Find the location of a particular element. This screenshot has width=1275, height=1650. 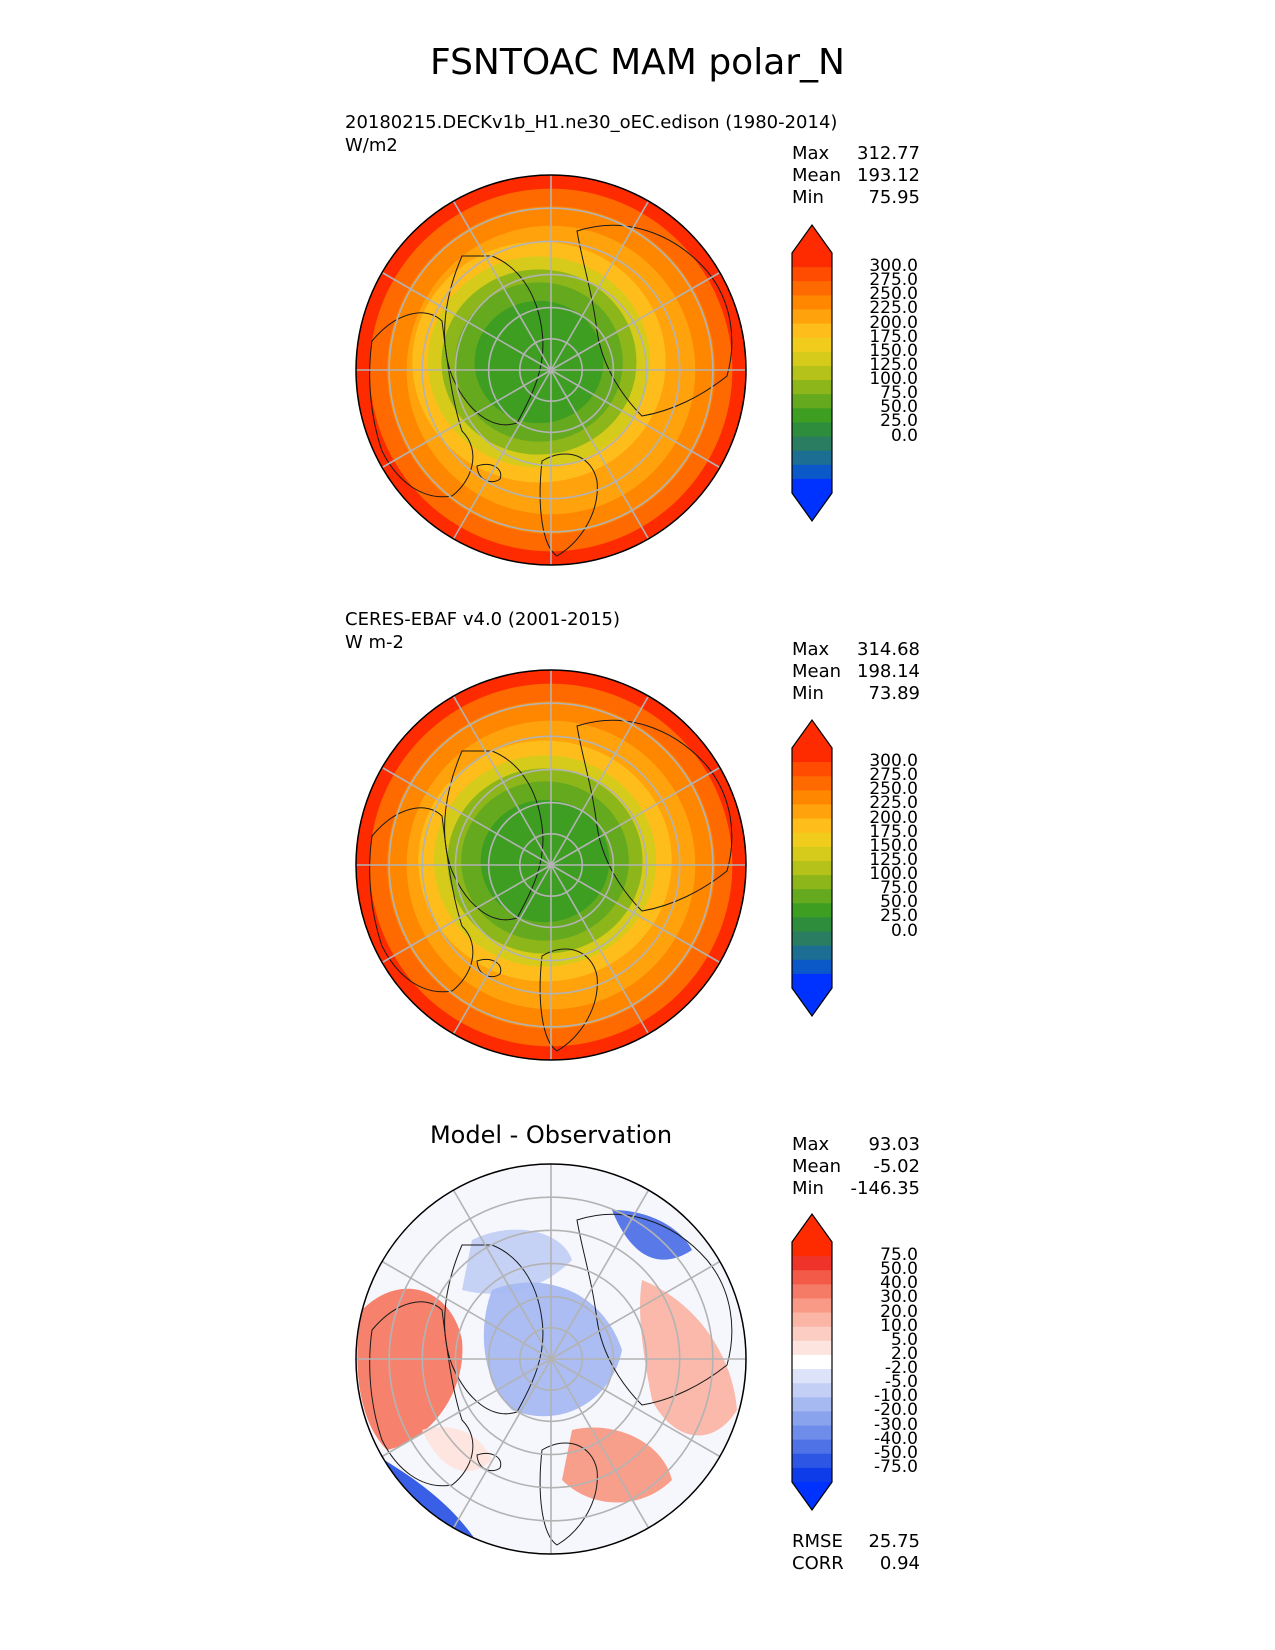

stat-max-value: 93.03 is located at coordinates (894, 1144).